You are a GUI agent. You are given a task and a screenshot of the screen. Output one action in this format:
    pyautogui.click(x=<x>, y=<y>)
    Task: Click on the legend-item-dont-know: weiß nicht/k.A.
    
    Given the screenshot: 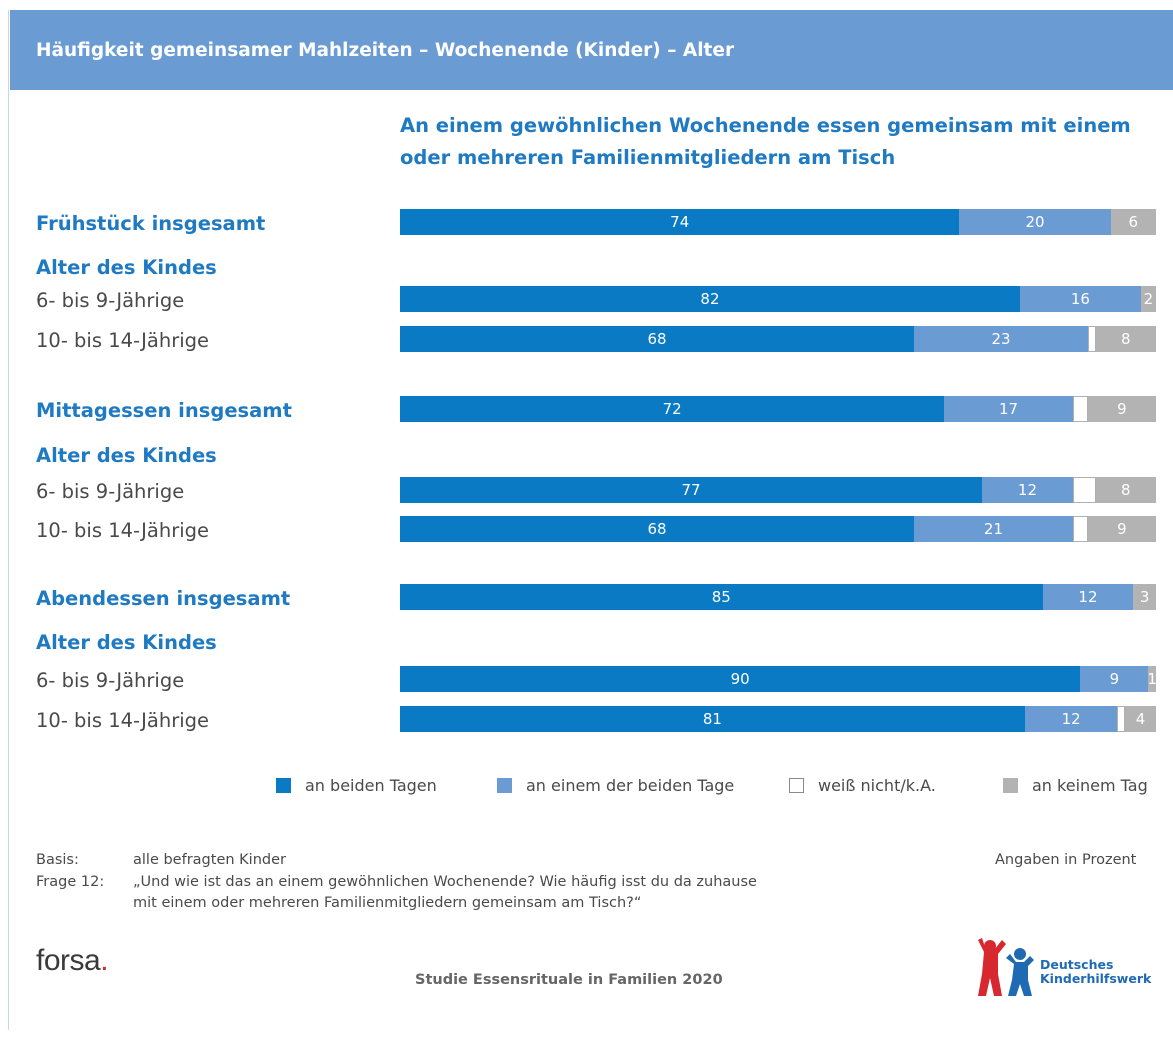 What is the action you would take?
    pyautogui.click(x=862, y=785)
    